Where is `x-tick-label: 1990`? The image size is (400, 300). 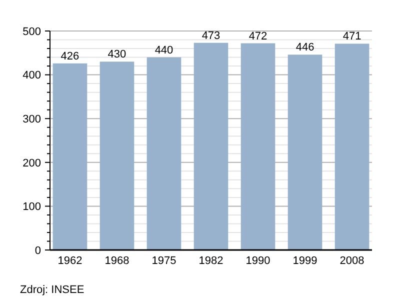
x-tick-label: 1990 is located at coordinates (258, 261).